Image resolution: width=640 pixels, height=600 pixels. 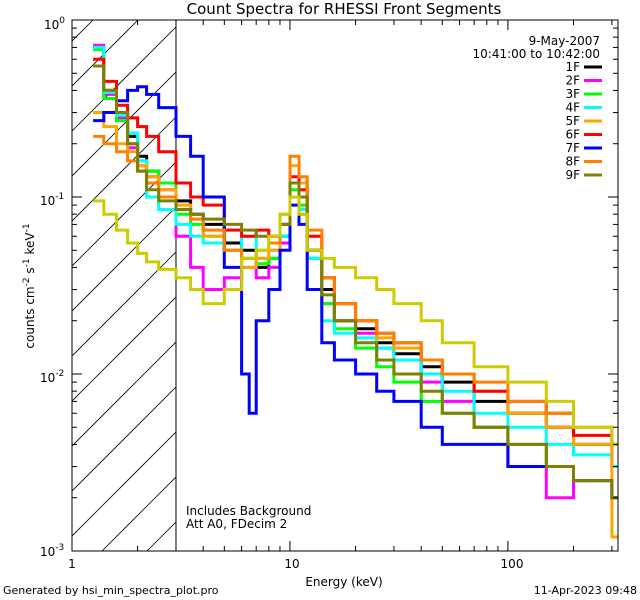 What do you see at coordinates (572, 121) in the screenshot?
I see `legend-label: 5F` at bounding box center [572, 121].